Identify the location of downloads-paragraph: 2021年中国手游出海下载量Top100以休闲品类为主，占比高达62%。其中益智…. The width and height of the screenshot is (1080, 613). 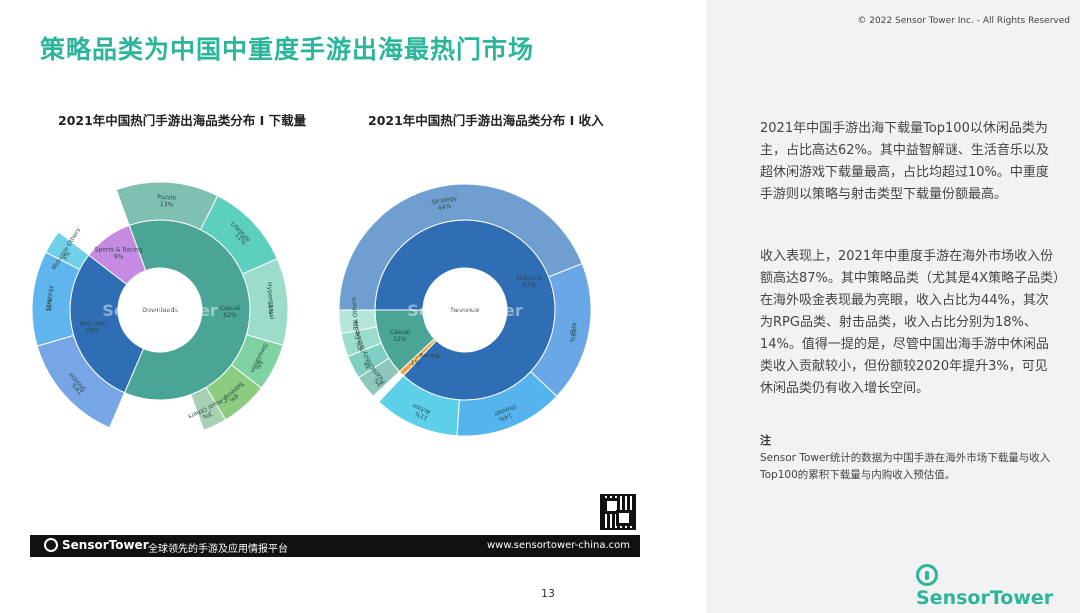
(904, 161).